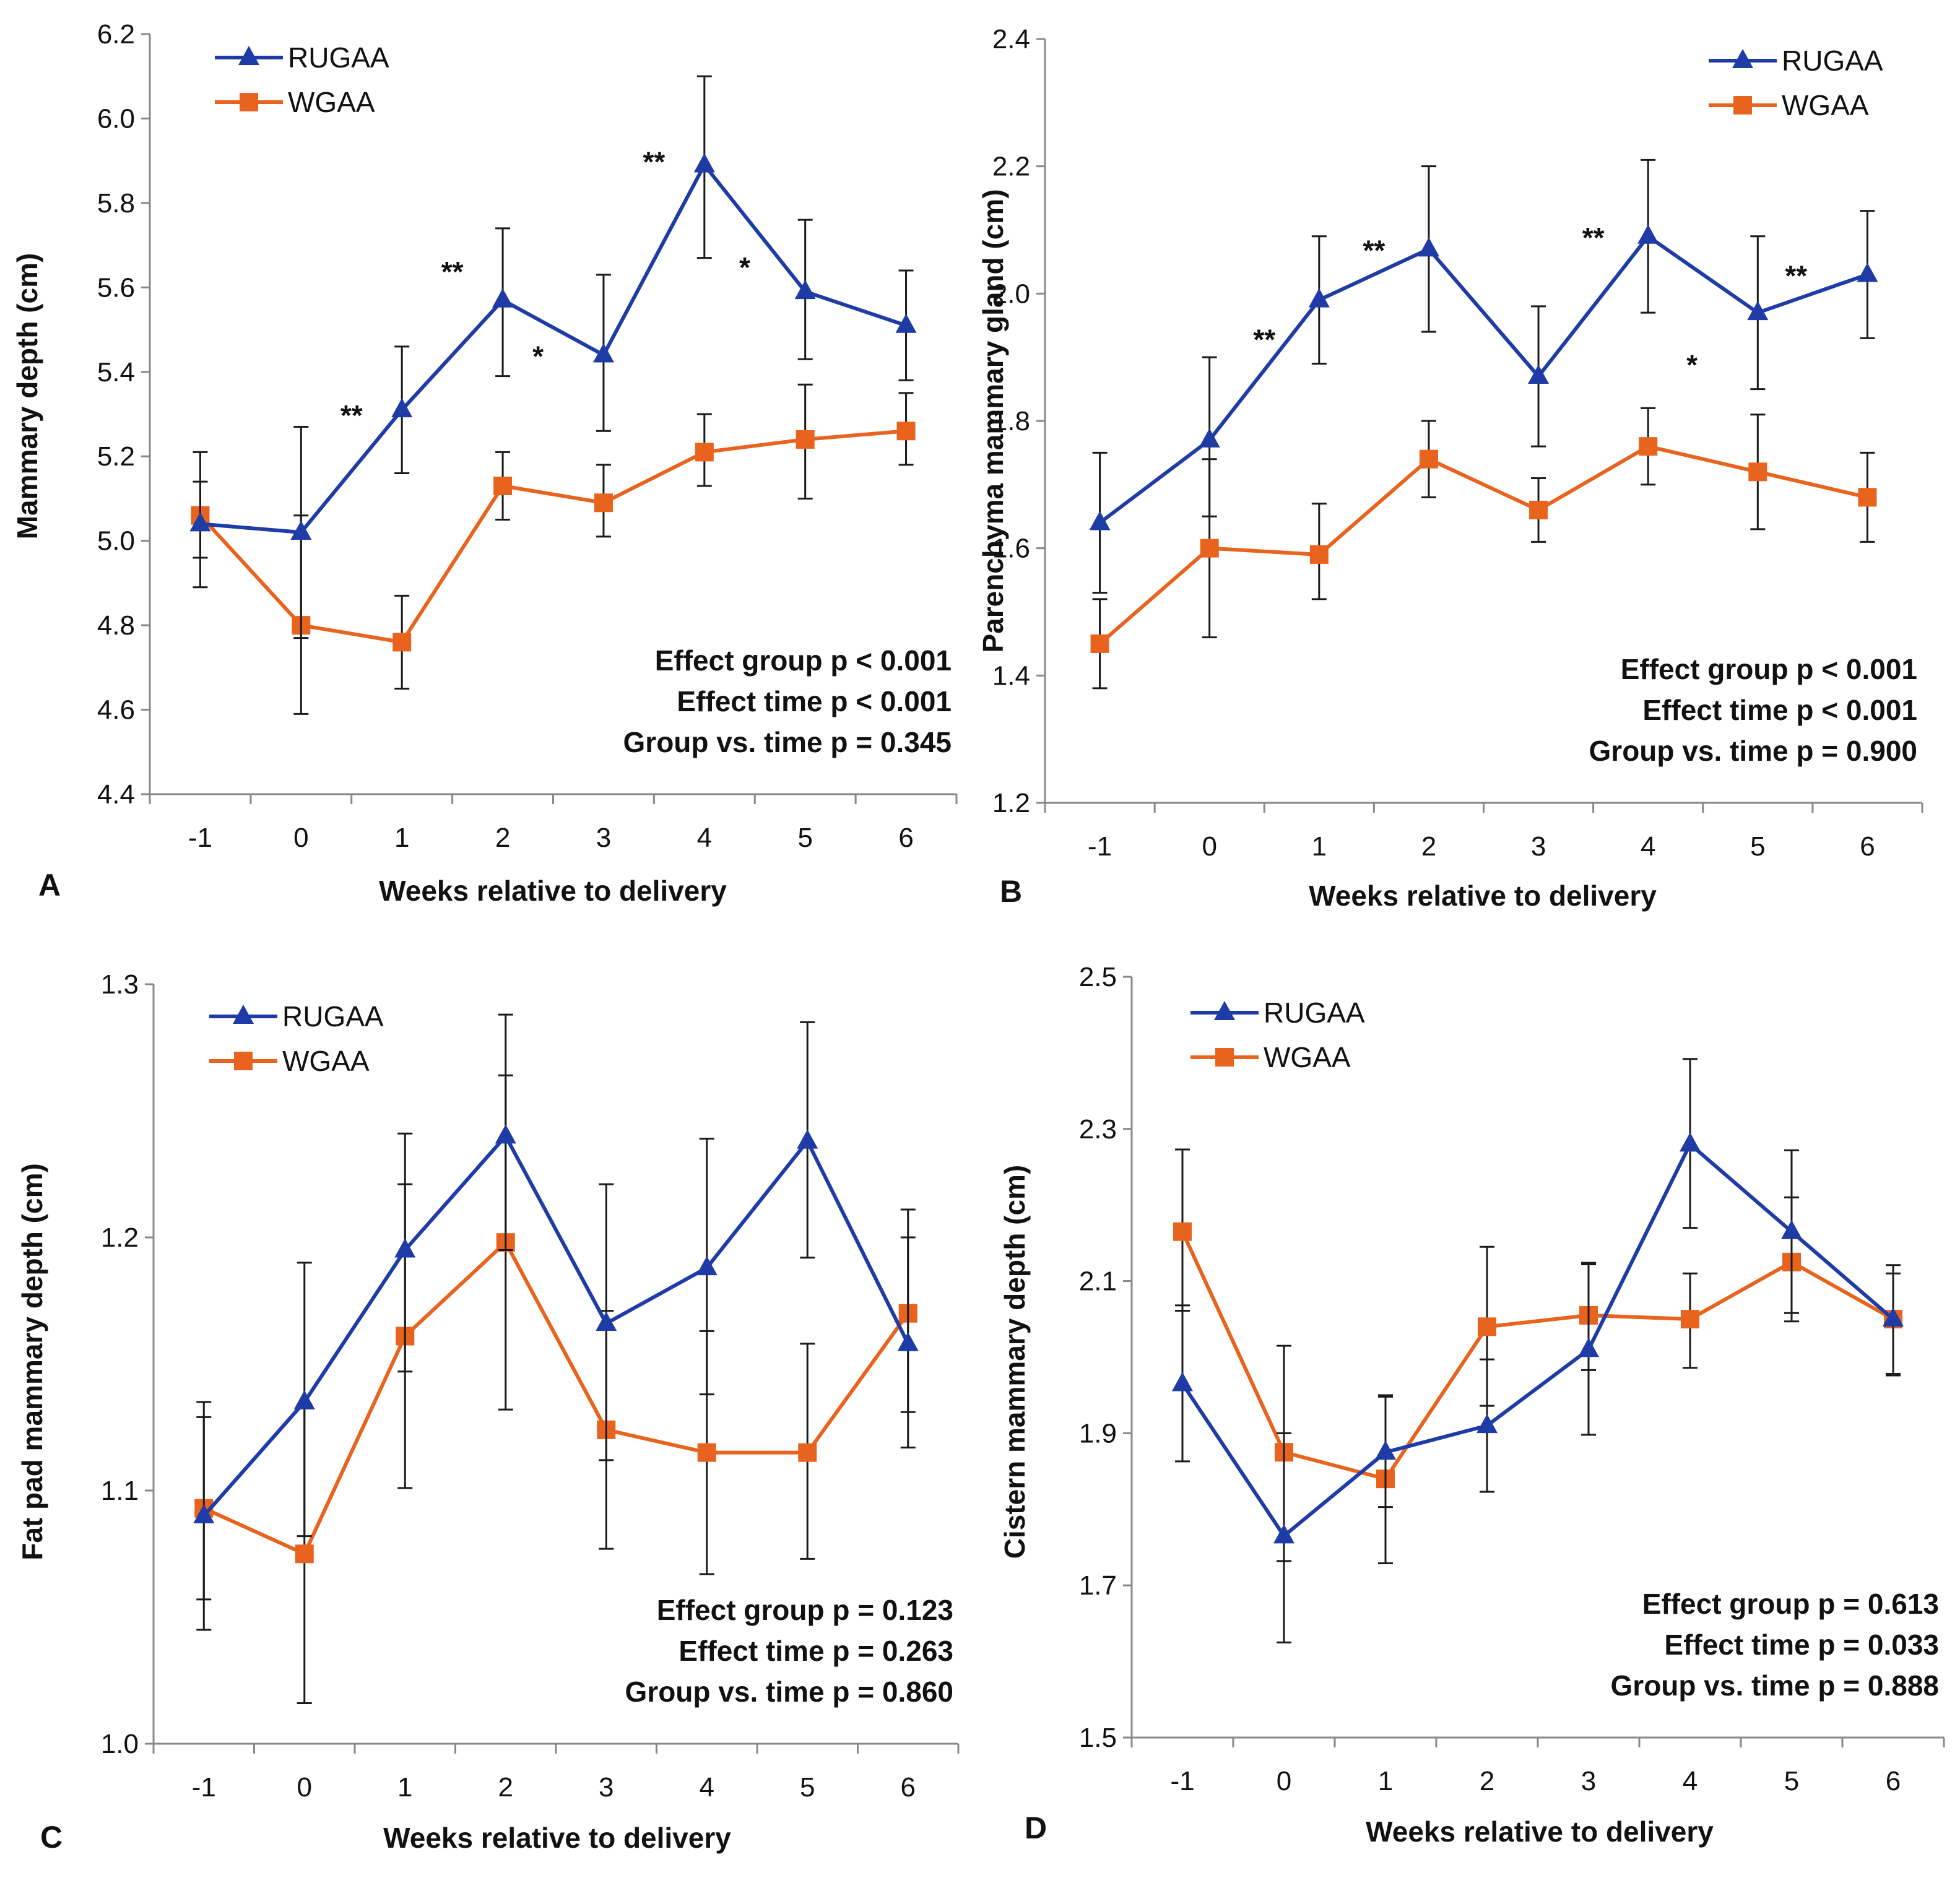 The height and width of the screenshot is (1883, 1960). Describe the element at coordinates (1011, 294) in the screenshot. I see `y-tick-label: 2.0` at that location.